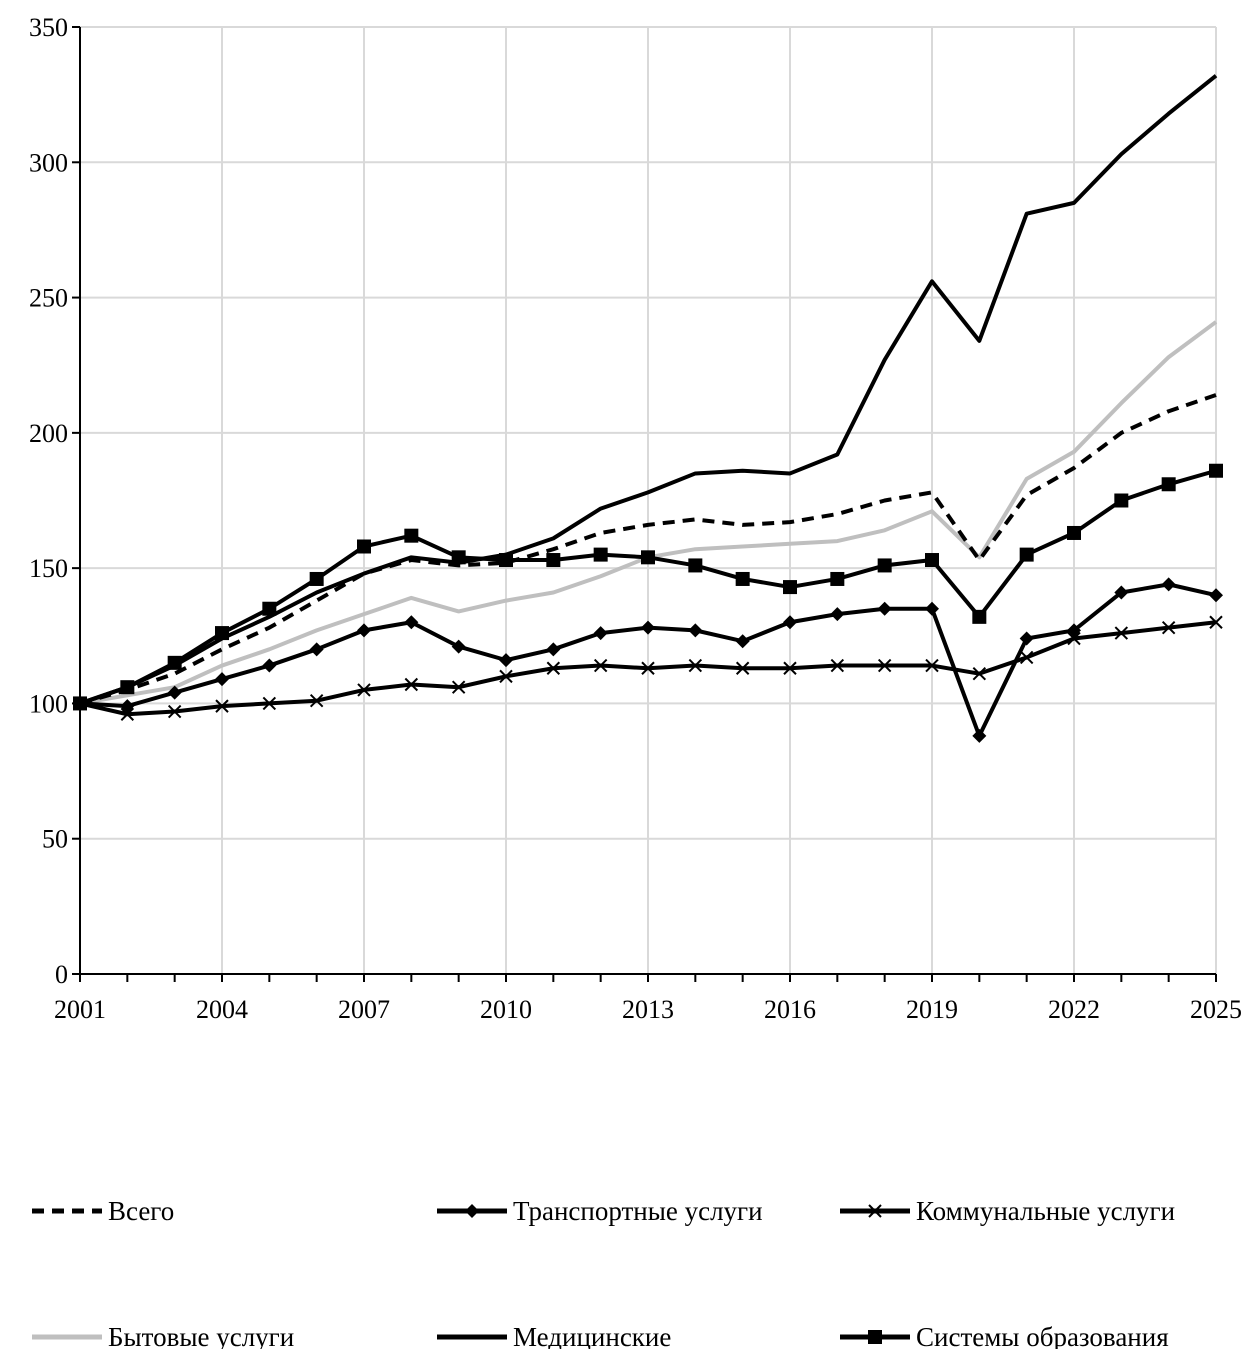 This screenshot has height=1349, width=1247. I want to click on legend-label: Коммунальные услуги, so click(1045, 1211).